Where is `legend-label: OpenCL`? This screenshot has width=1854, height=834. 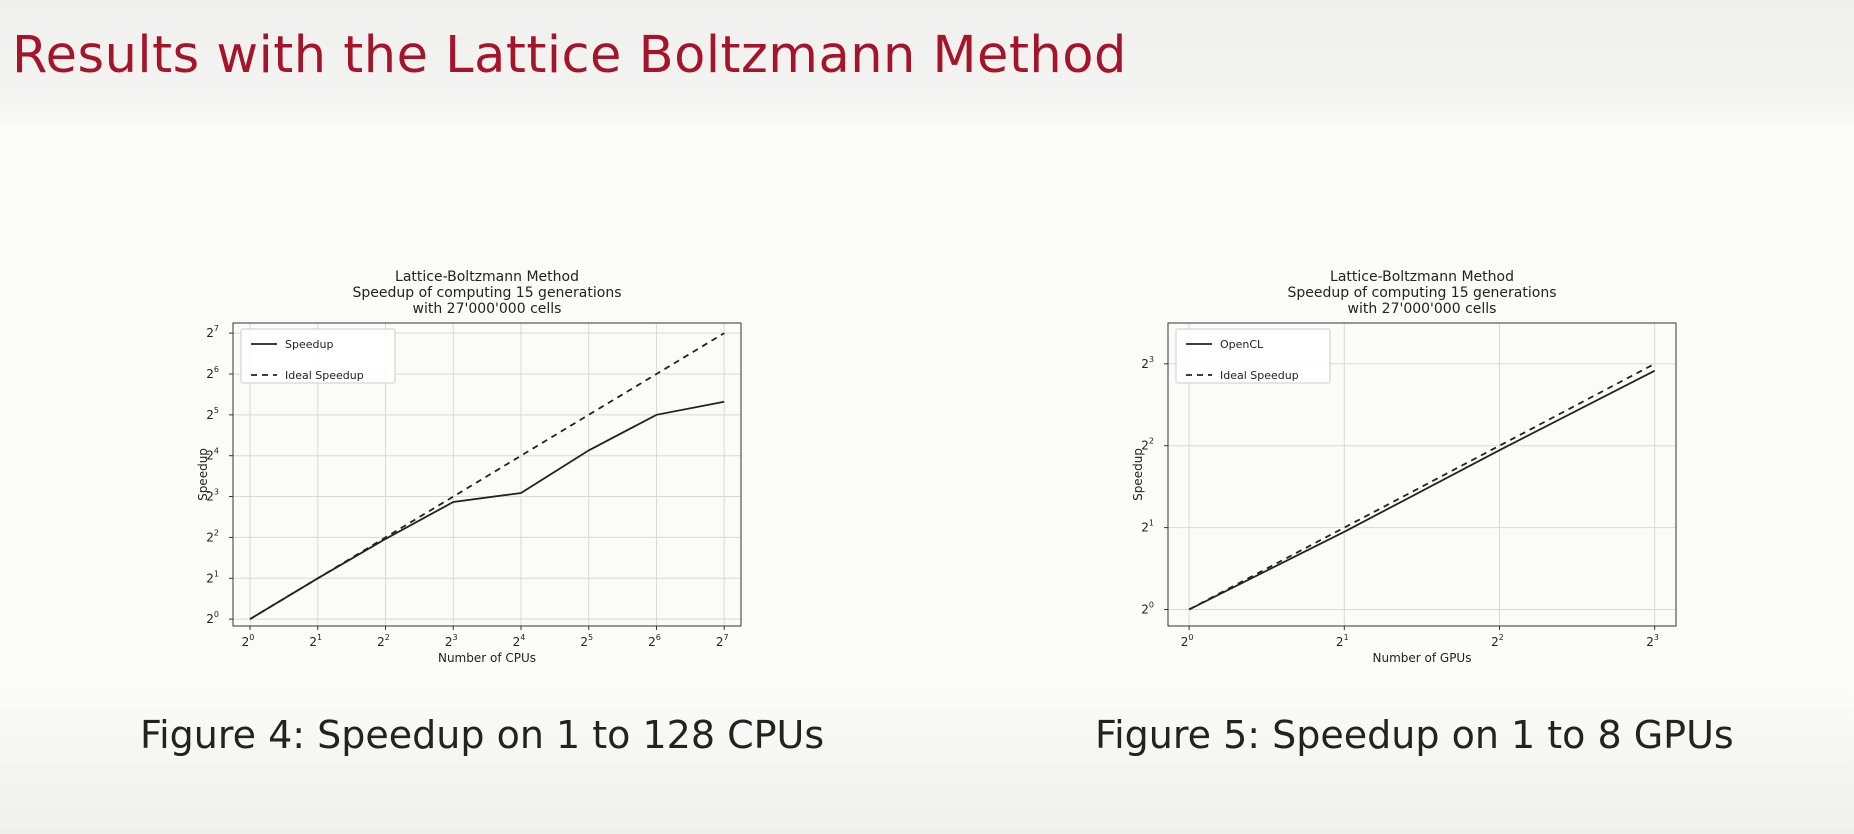
legend-label: OpenCL is located at coordinates (1242, 344).